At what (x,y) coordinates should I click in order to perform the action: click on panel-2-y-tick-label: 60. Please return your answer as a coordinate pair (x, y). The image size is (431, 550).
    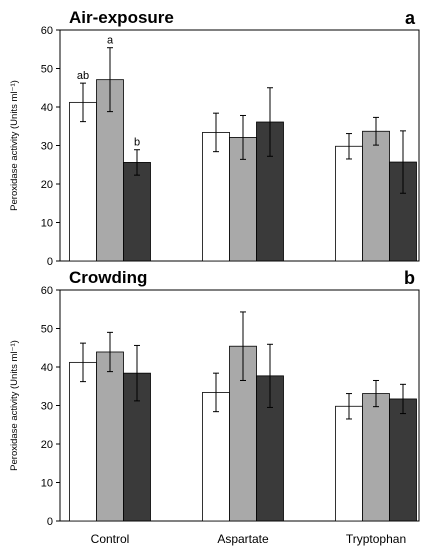
    Looking at the image, I should click on (47, 291).